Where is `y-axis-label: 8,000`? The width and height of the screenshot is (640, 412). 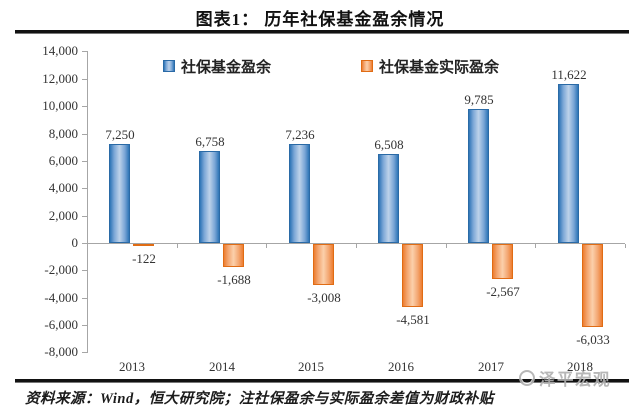 y-axis-label: 8,000 is located at coordinates (63, 133).